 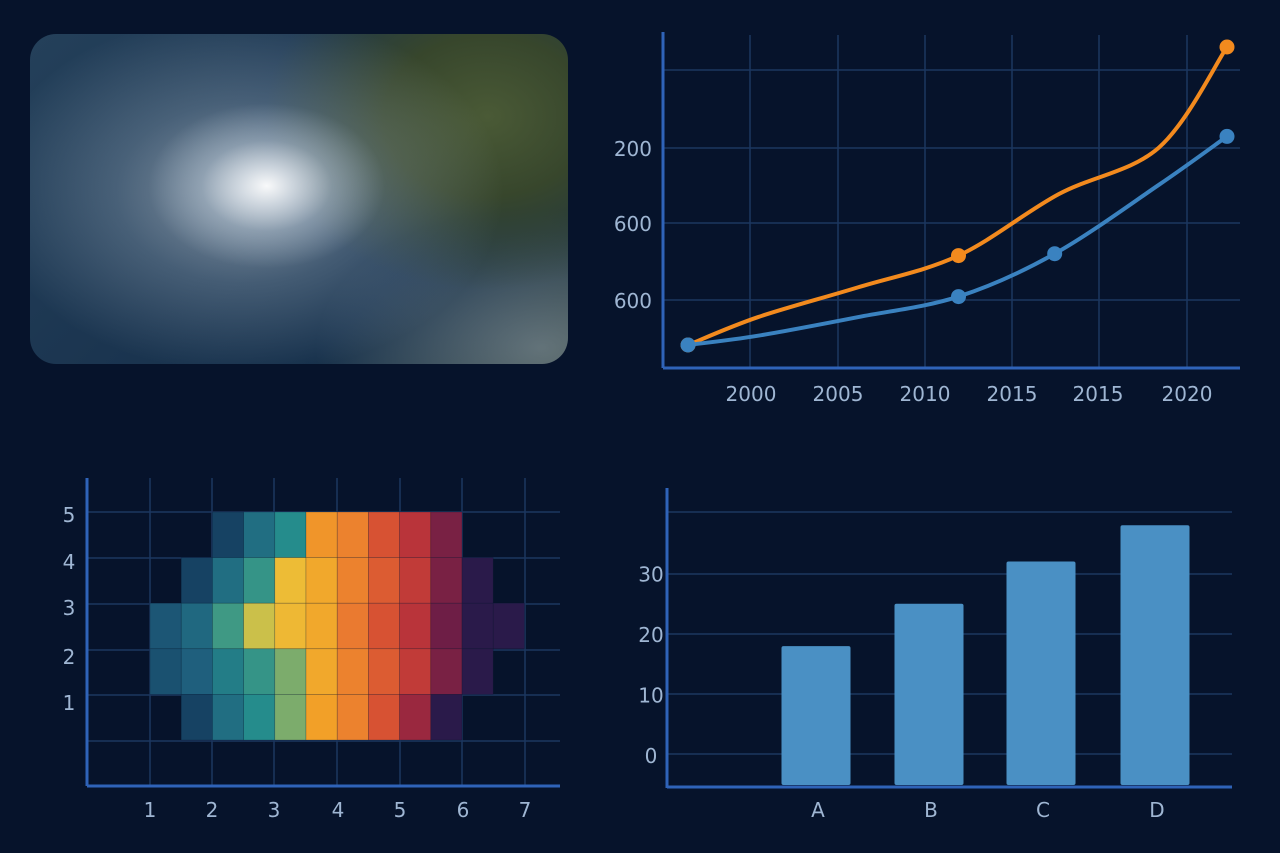 What do you see at coordinates (150, 810) in the screenshot?
I see `x-tick-label: 1` at bounding box center [150, 810].